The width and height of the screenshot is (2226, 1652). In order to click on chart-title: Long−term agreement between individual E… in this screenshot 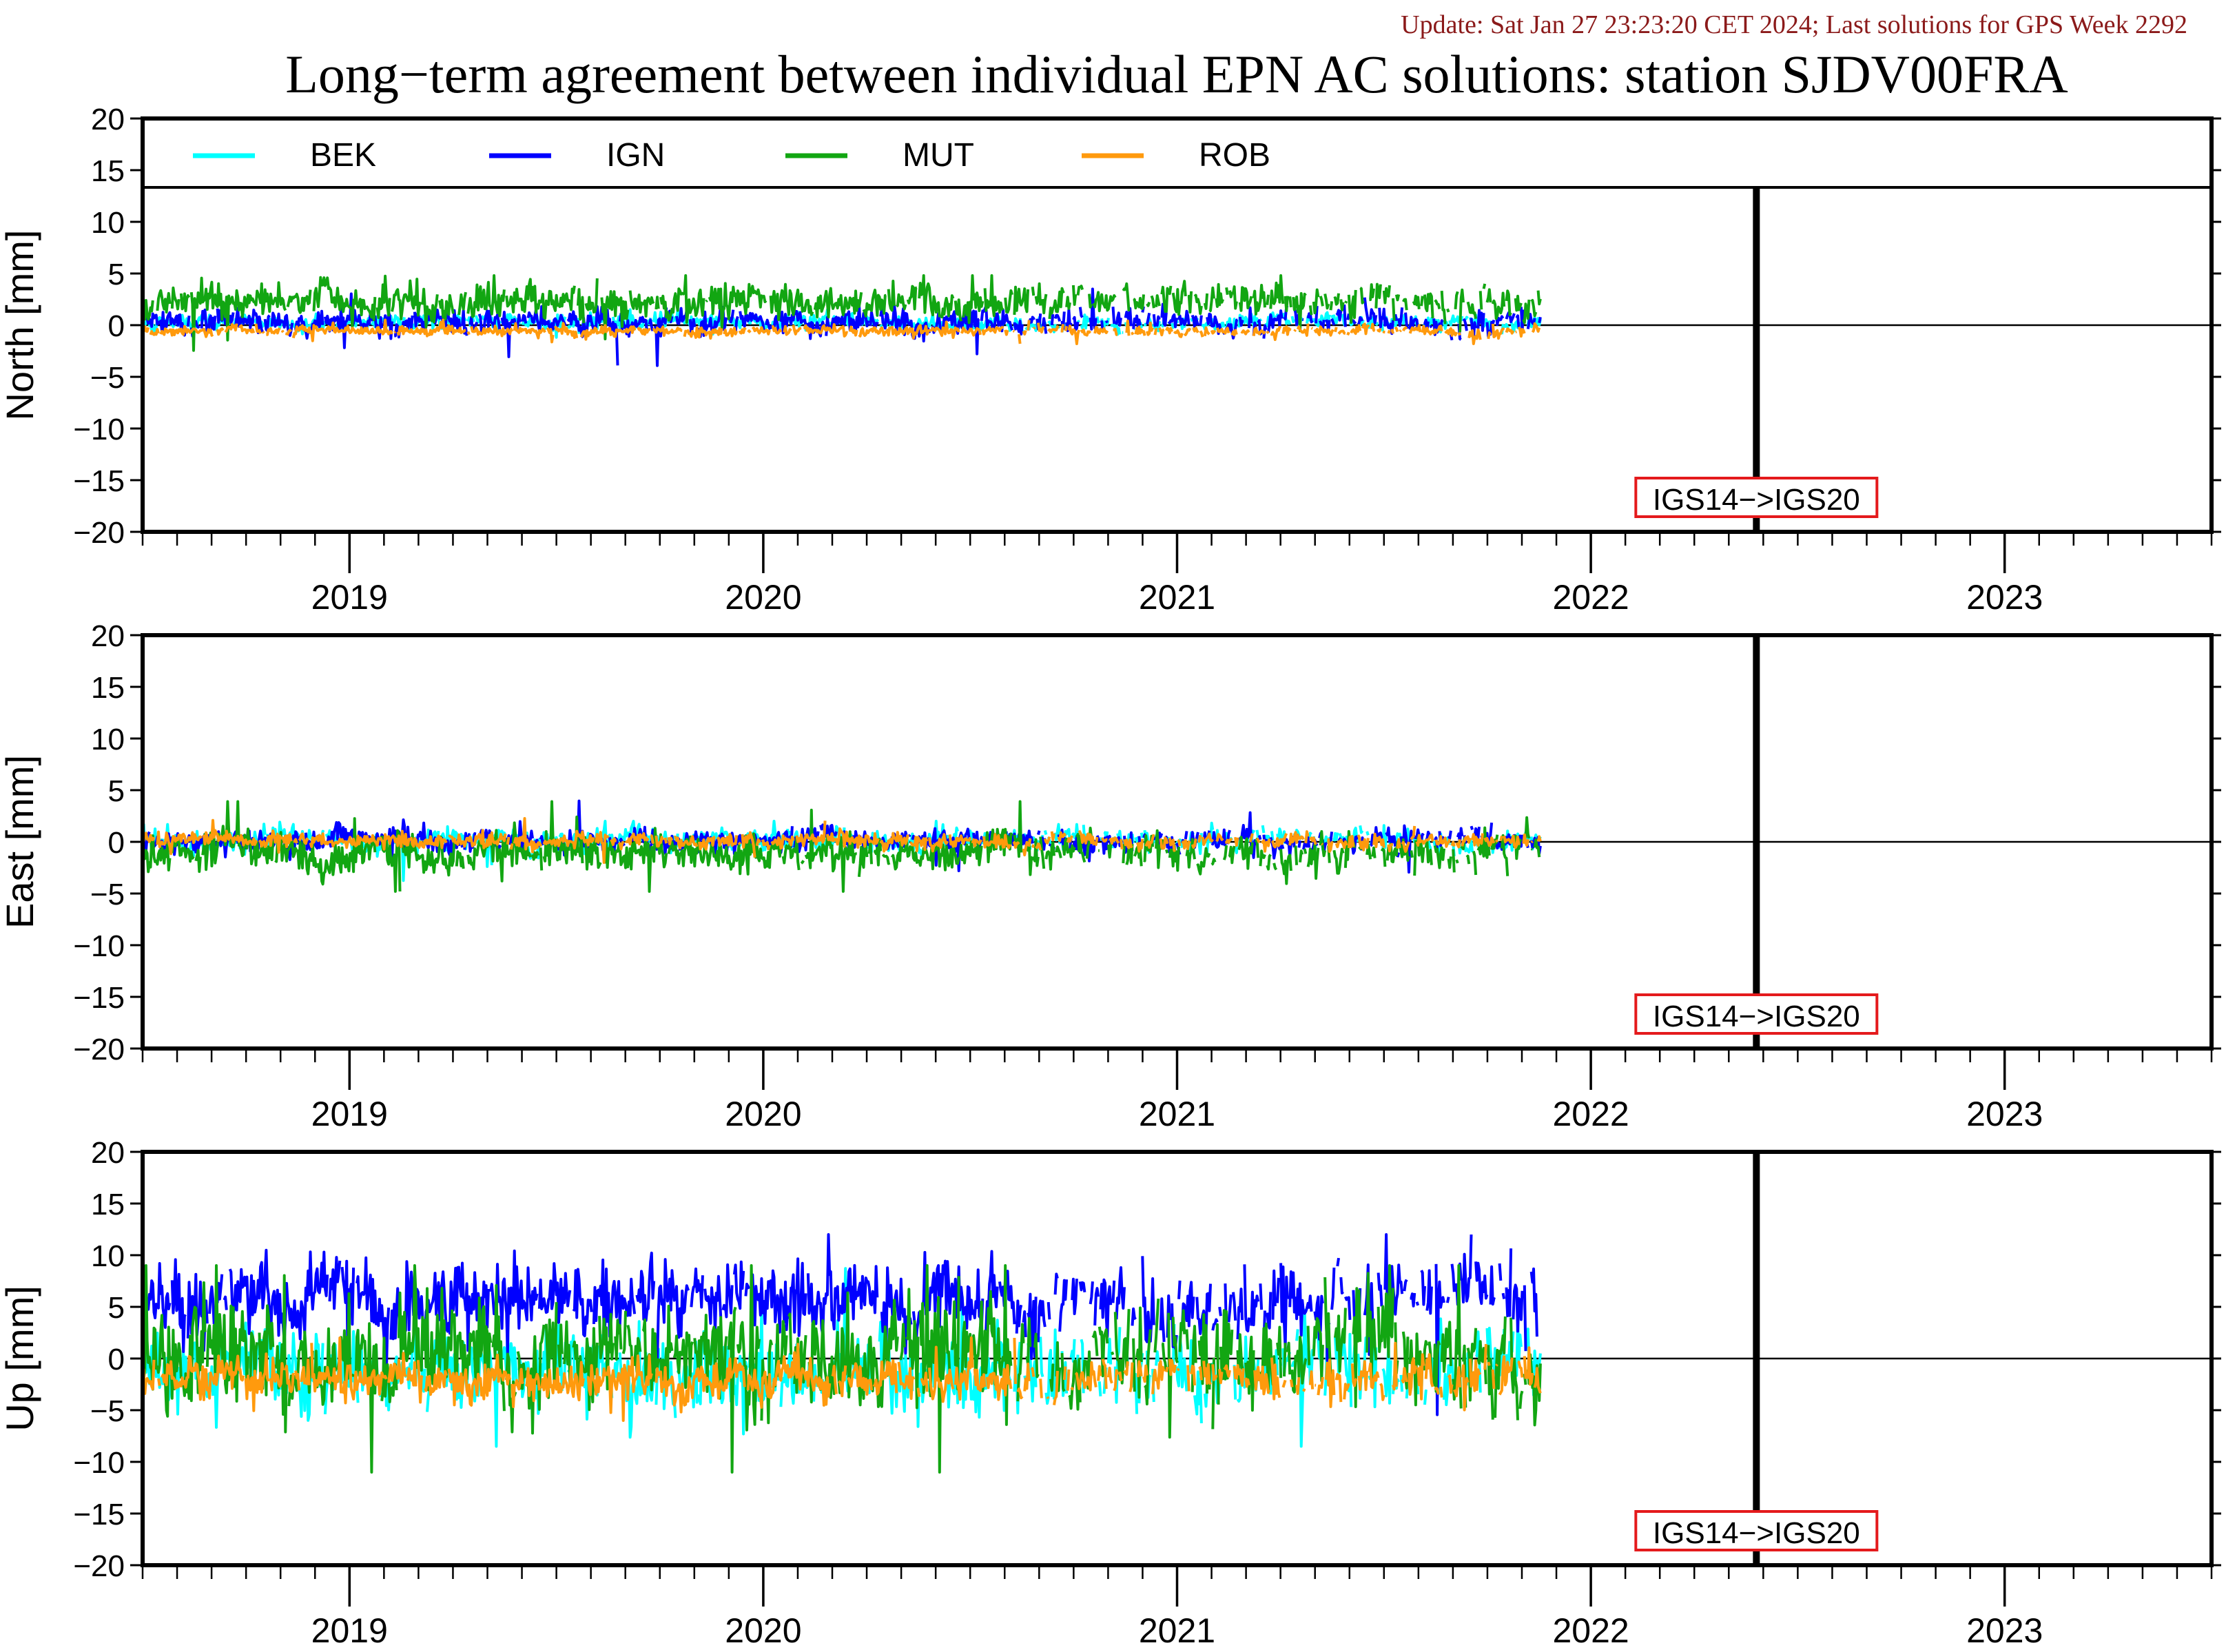, I will do `click(1176, 74)`.